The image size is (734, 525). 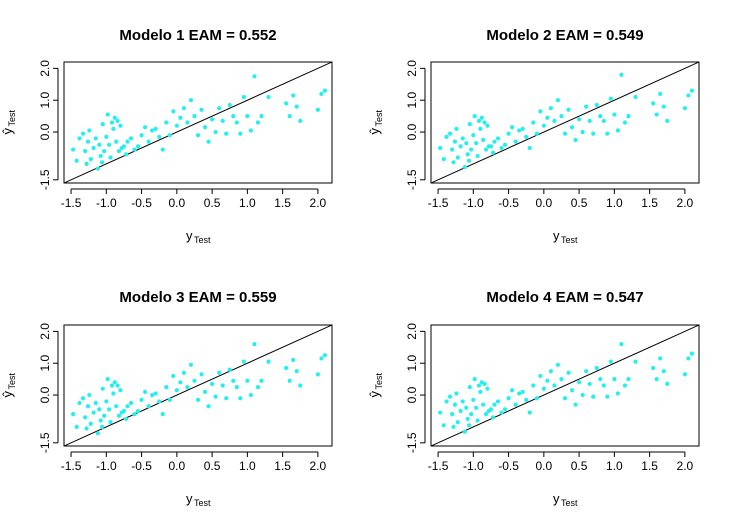 What do you see at coordinates (202, 240) in the screenshot?
I see `x-axis-label-subscript: Test` at bounding box center [202, 240].